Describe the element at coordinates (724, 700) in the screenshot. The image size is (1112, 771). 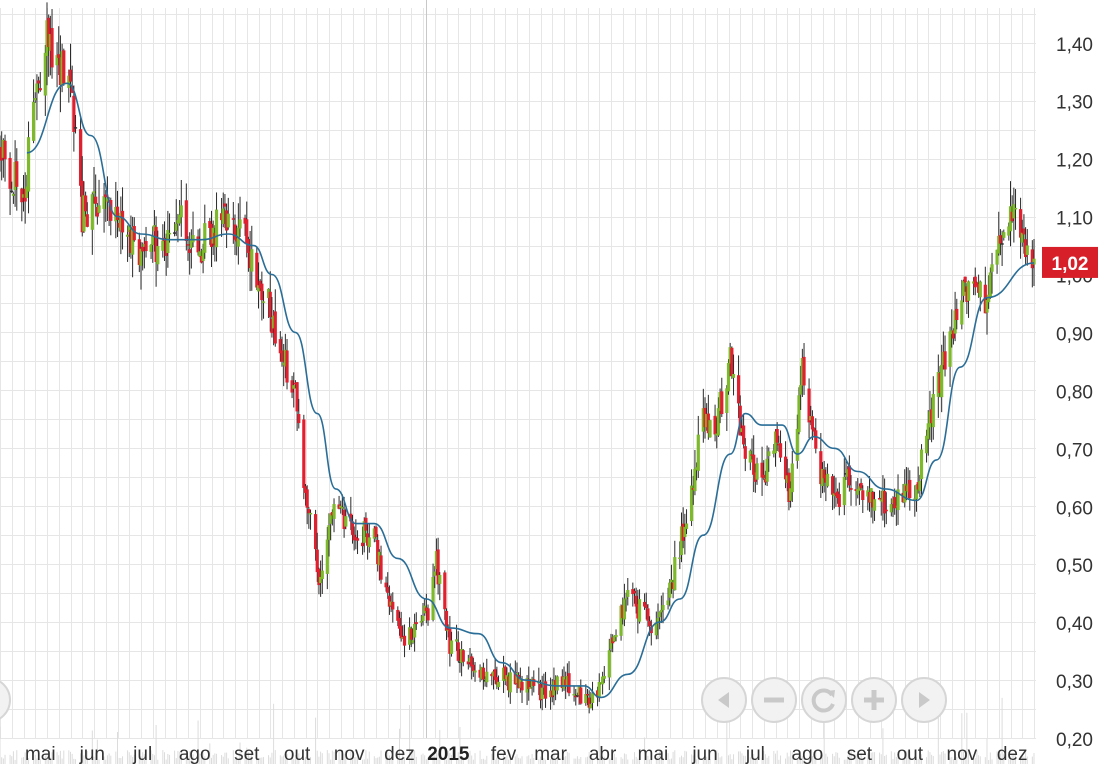
I see `scroll-left-button` at that location.